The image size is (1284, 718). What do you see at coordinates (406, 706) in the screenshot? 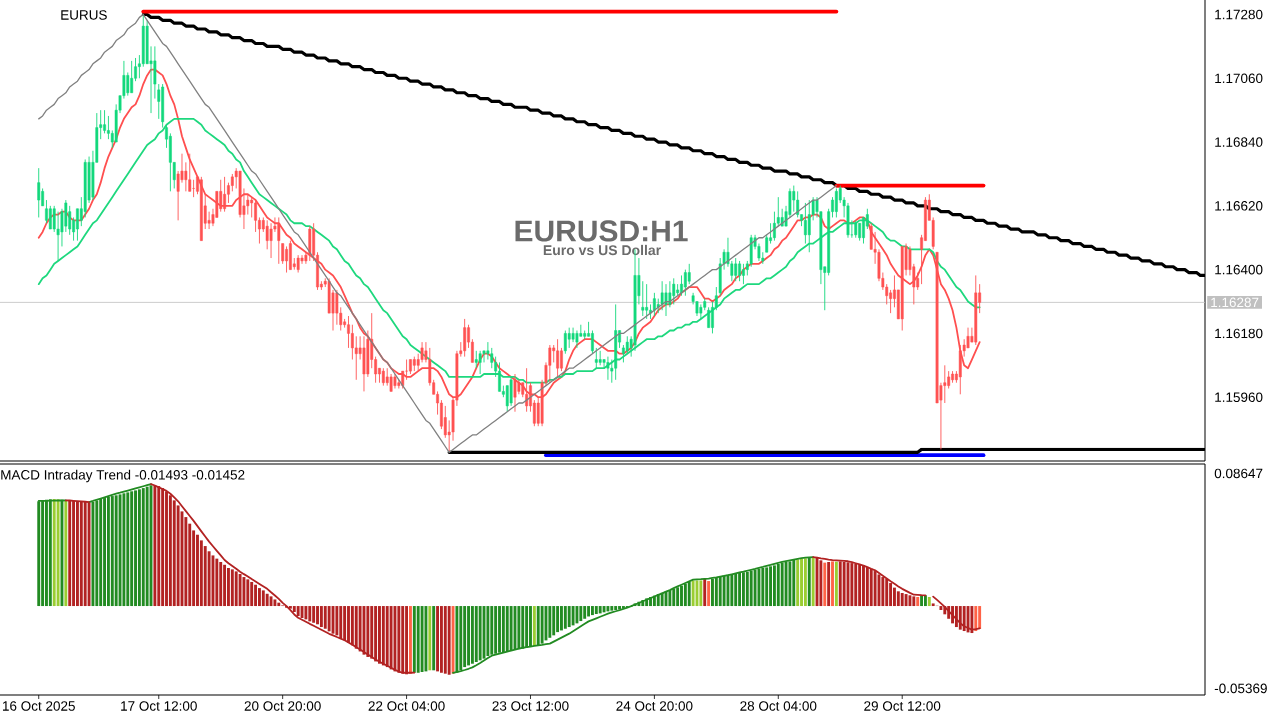
I see `x-tick-label: 22 Oct 04:00` at bounding box center [406, 706].